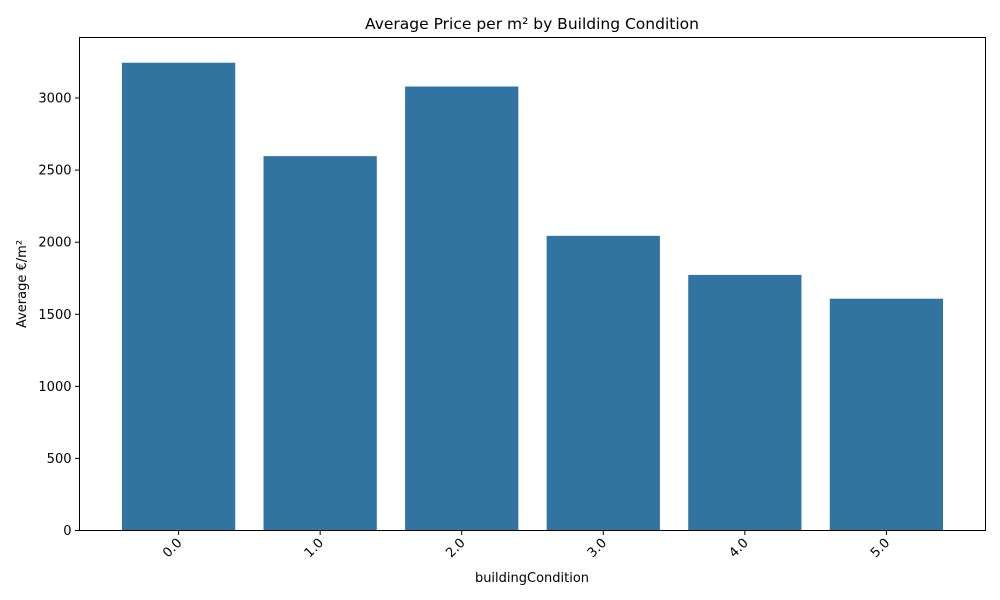 The height and width of the screenshot is (600, 1000). I want to click on y-tick-label: 2000, so click(54, 243).